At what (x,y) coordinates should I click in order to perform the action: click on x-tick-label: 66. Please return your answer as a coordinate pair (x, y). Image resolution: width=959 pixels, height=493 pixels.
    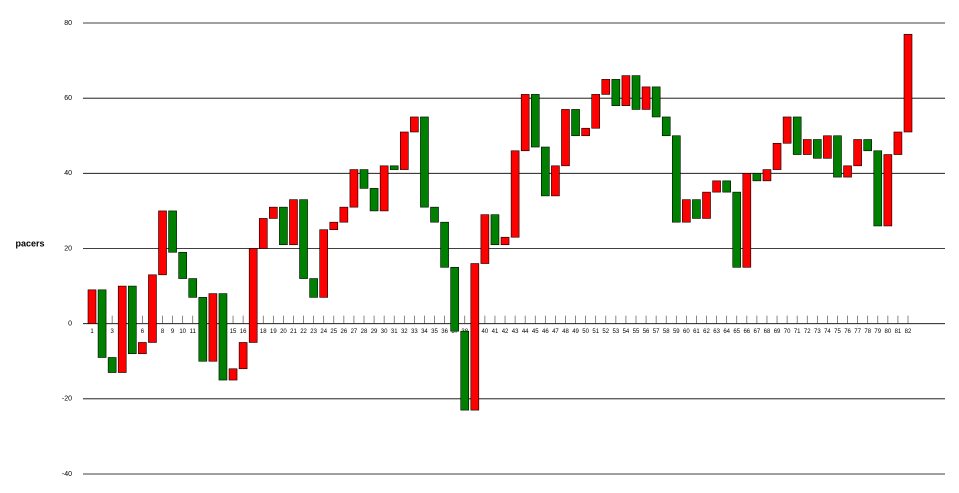
    Looking at the image, I should click on (746, 332).